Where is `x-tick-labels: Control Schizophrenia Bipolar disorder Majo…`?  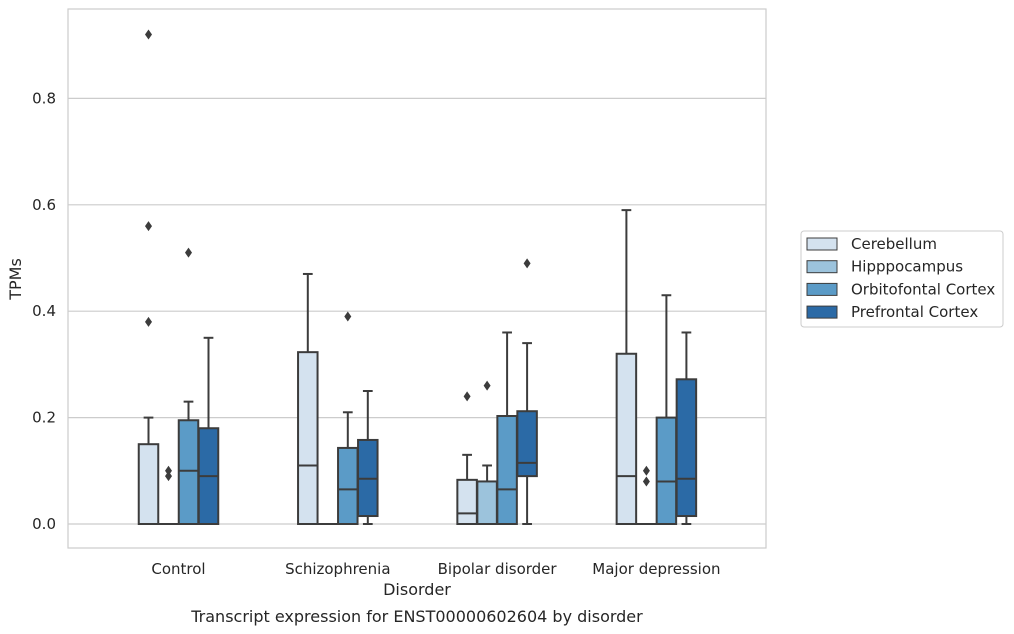
x-tick-labels: Control Schizophrenia Bipolar disorder Majo… is located at coordinates (435, 569).